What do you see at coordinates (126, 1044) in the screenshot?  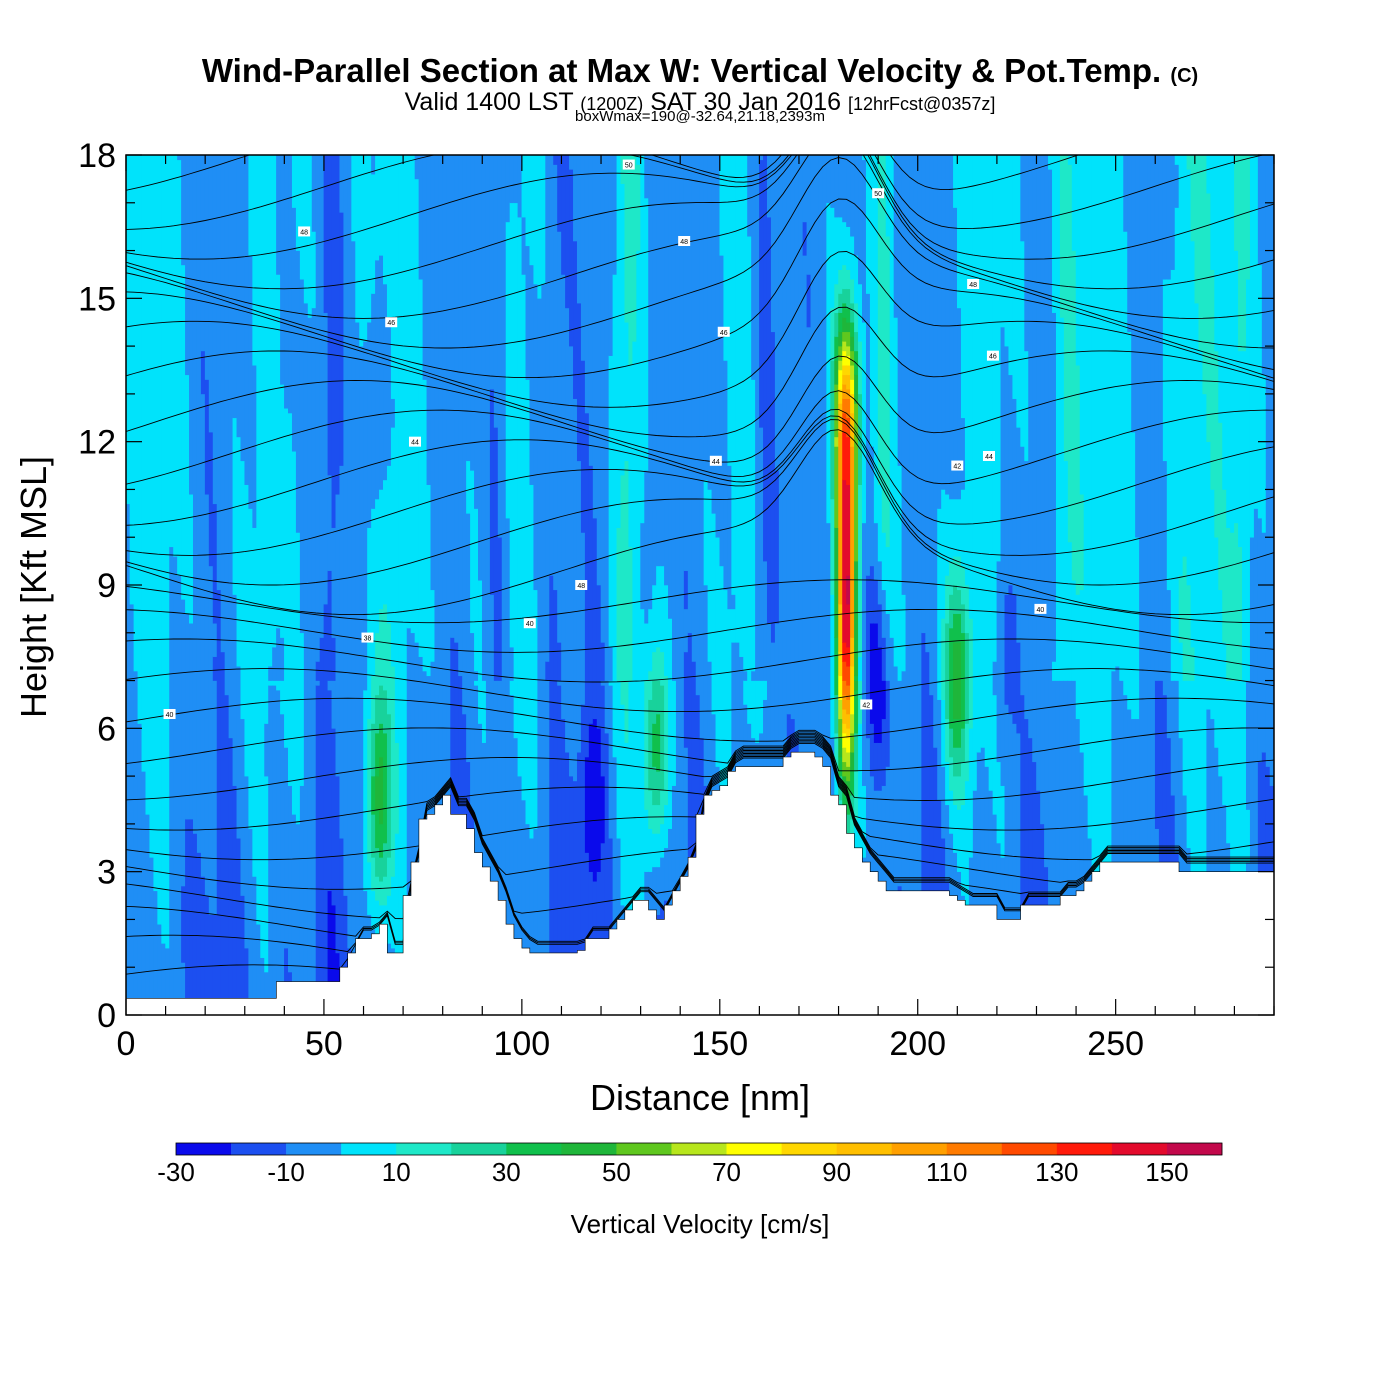 I see `x-tick-label: 0` at bounding box center [126, 1044].